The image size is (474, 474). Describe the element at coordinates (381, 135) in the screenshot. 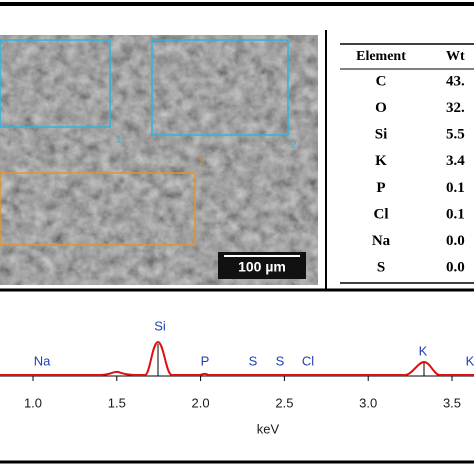

I see `table-cell: Si` at that location.